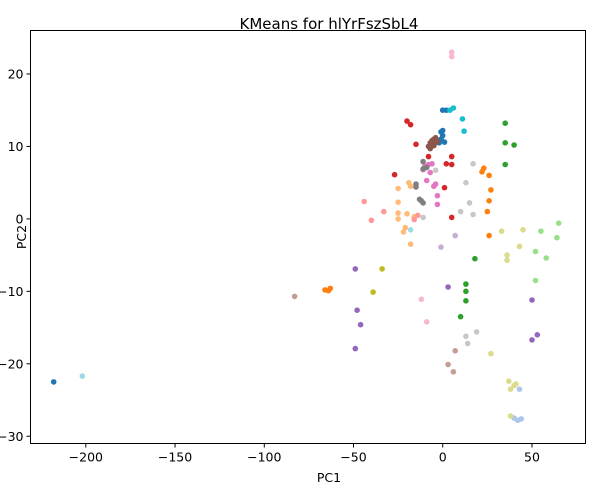 The height and width of the screenshot is (500, 600). Describe the element at coordinates (16, 73) in the screenshot. I see `y-tick-label: 20` at that location.